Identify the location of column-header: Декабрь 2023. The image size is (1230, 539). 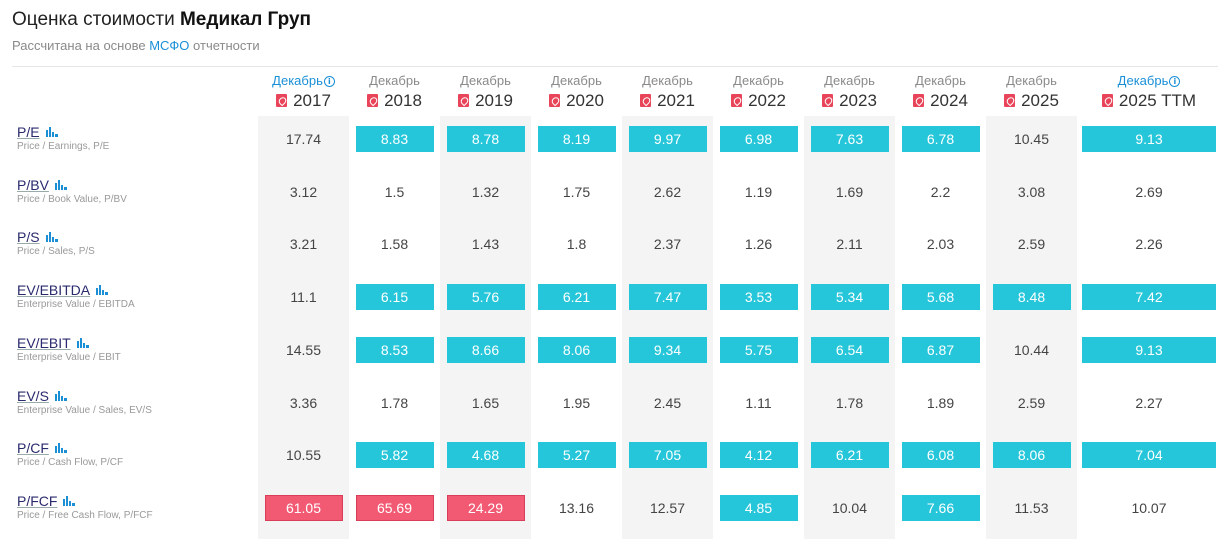
(849, 92).